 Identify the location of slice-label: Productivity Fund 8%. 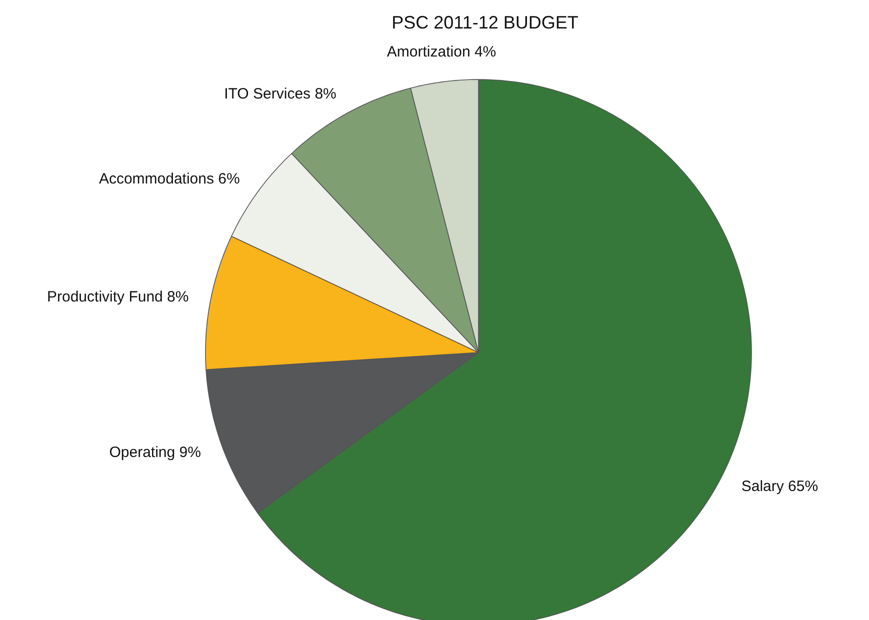
(117, 297).